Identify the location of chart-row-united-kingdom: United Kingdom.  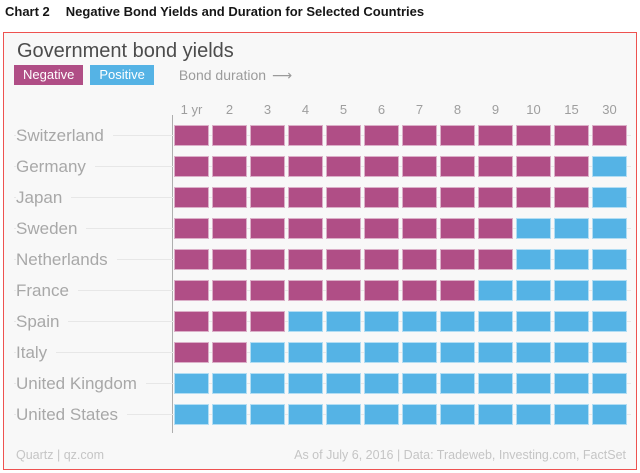
(320, 383).